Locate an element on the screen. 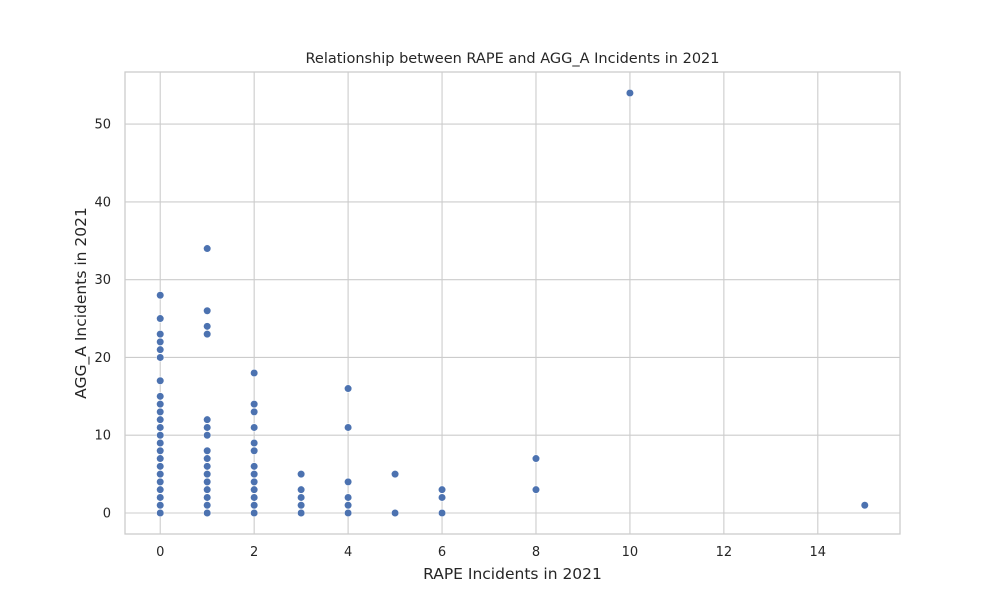  x-tick-label: 8 is located at coordinates (536, 552).